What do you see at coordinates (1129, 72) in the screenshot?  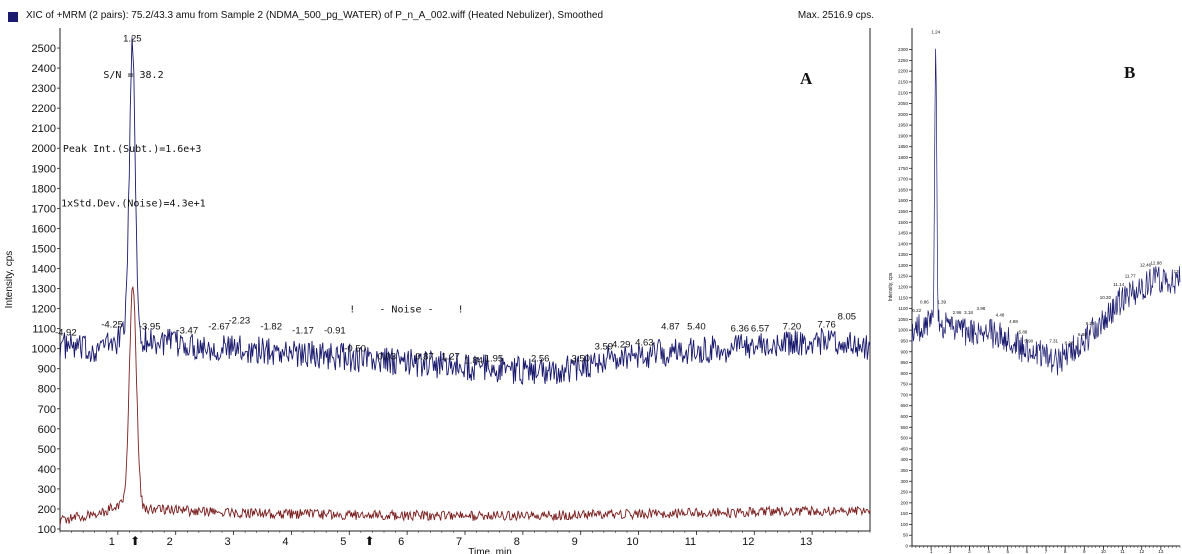 I see `panel-label: B` at bounding box center [1129, 72].